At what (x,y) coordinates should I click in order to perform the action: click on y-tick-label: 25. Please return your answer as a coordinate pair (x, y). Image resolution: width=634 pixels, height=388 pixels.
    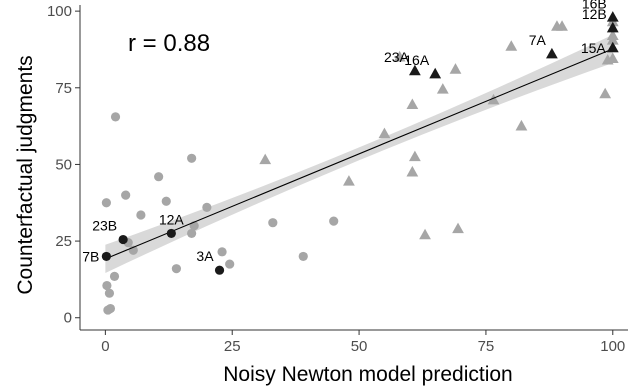
    Looking at the image, I should click on (63, 241).